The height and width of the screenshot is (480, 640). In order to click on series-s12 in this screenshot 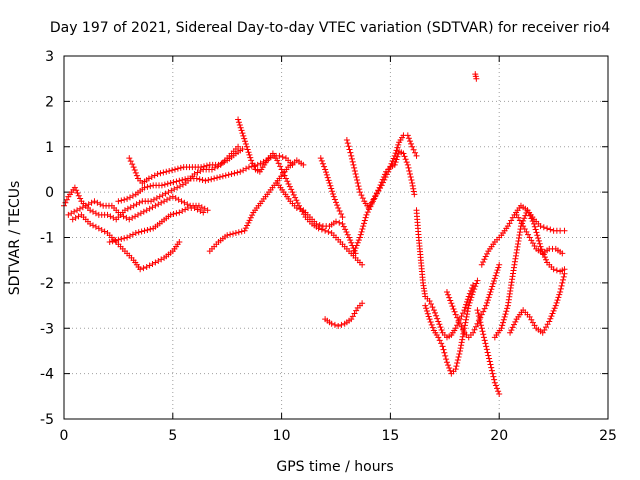, I will do `click(384, 202)`.